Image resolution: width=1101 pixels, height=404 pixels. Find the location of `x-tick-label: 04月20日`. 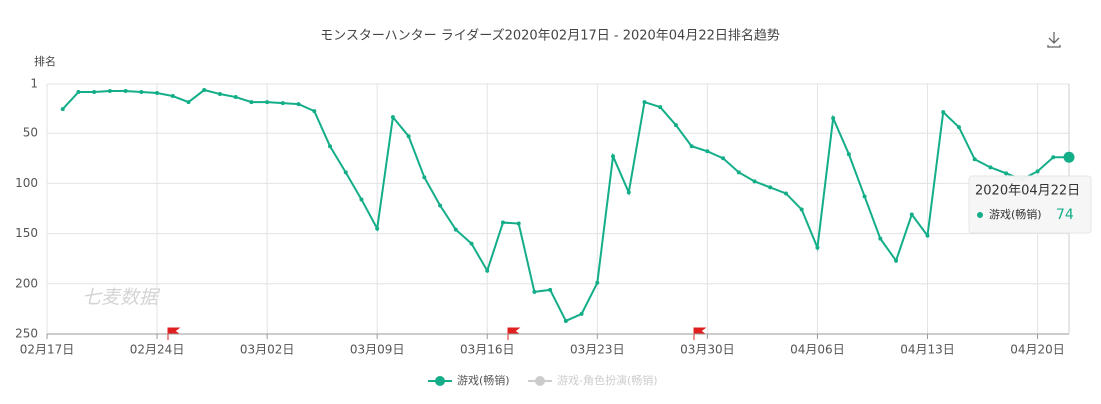

x-tick-label: 04月20日 is located at coordinates (1037, 350).